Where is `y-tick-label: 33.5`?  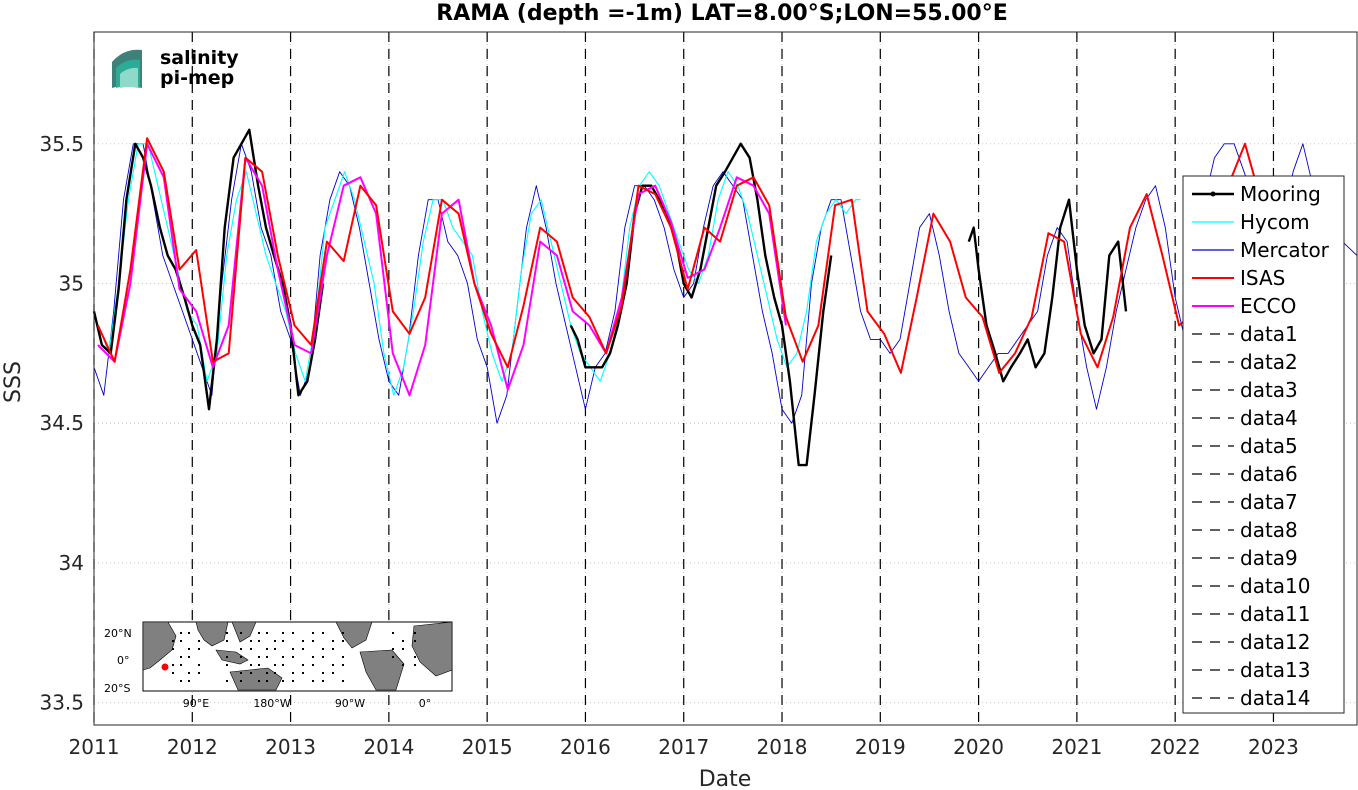
y-tick-label: 33.5 is located at coordinates (61, 703).